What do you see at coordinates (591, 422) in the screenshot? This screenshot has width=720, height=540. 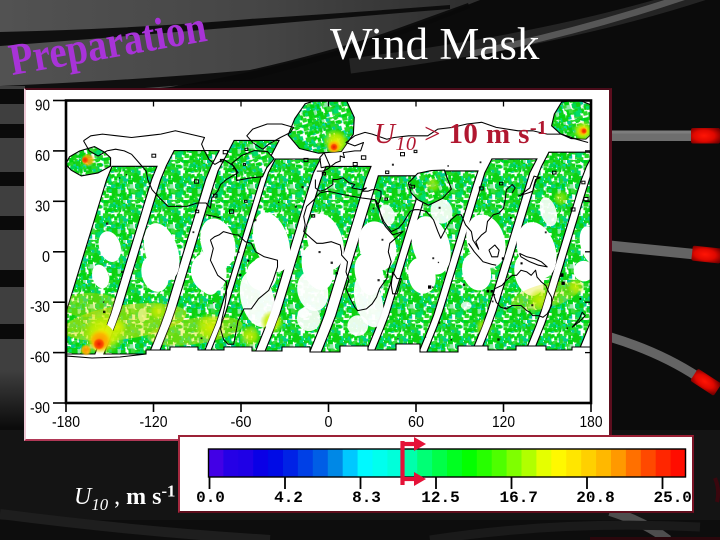 I see `svg-text: 180` at bounding box center [591, 422].